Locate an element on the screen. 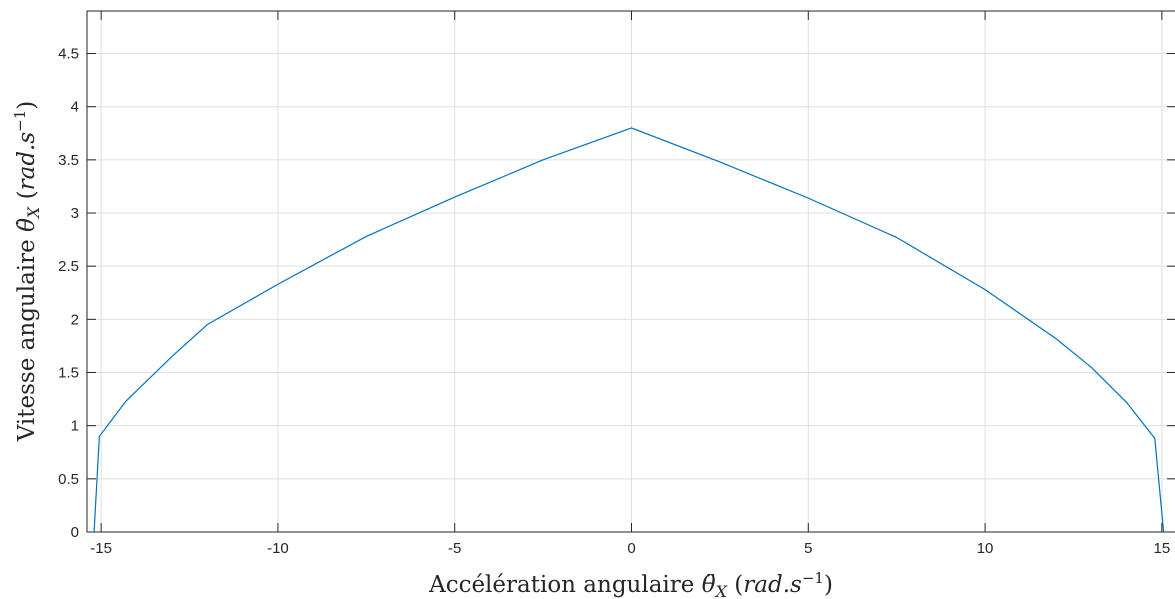 The height and width of the screenshot is (599, 1175). x-tick-label: 0 is located at coordinates (631, 548).